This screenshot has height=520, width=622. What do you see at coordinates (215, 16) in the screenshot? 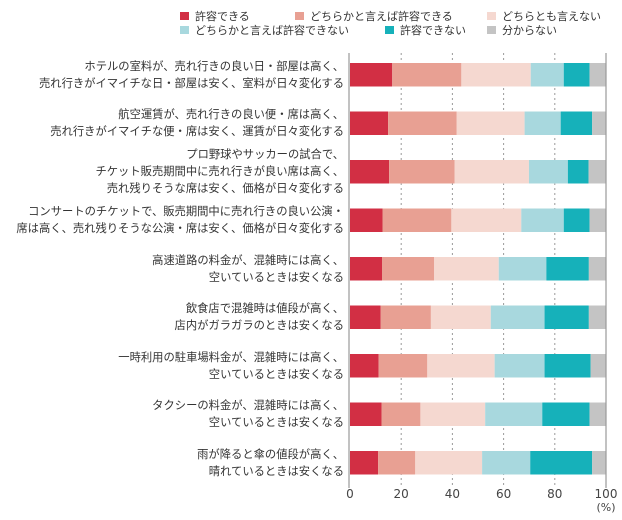
I see `legend-item: 許容できる` at bounding box center [215, 16].